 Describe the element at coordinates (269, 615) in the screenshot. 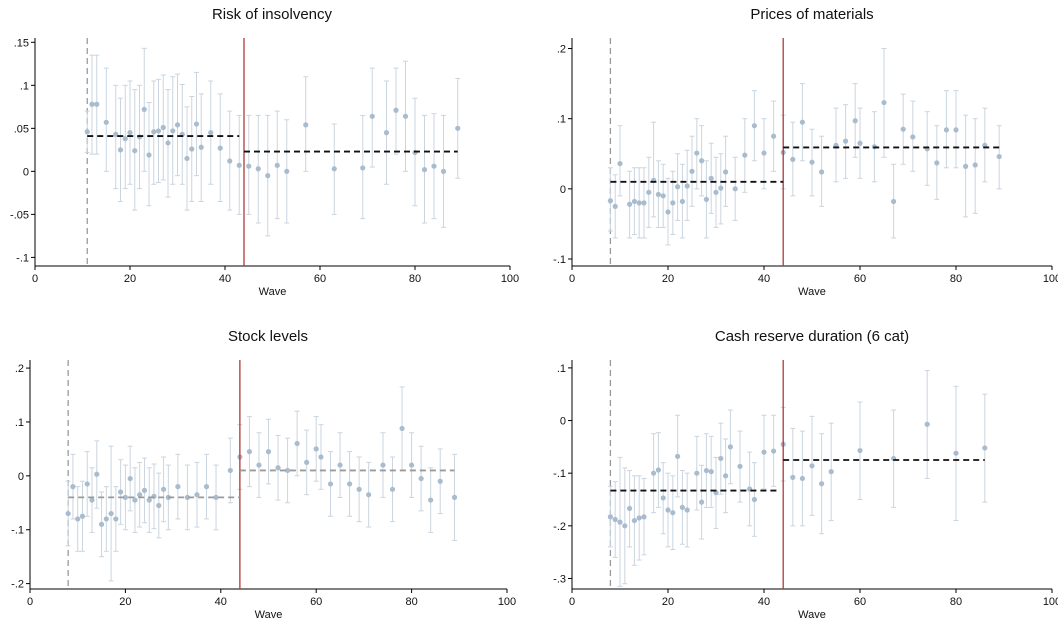

I see `x-axis-label: Wave` at that location.